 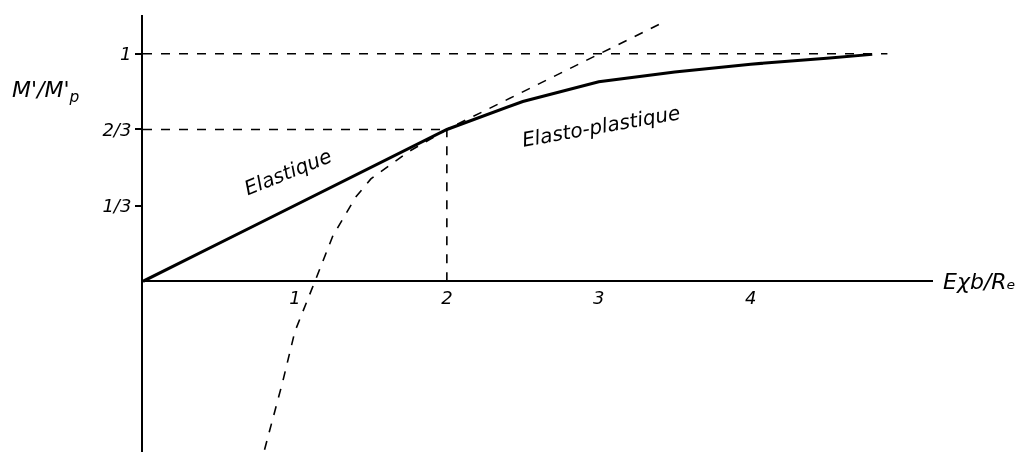 I want to click on y-tick-label: 2/3, so click(x=117, y=129).